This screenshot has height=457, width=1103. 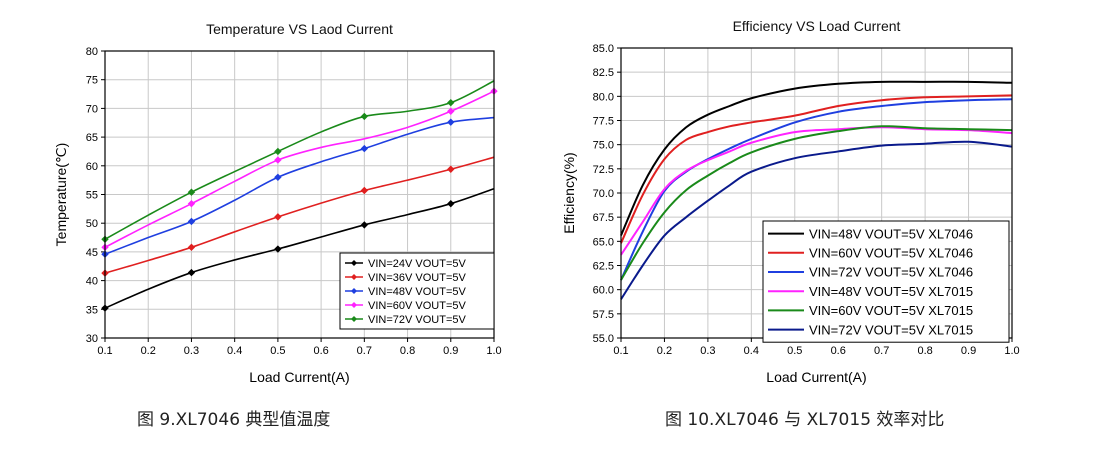 I want to click on y-tick-label: 55, so click(x=92, y=196).